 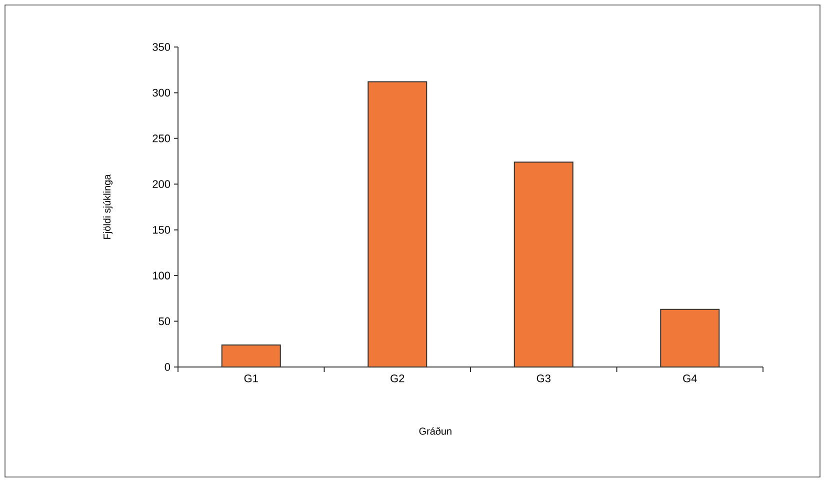 What do you see at coordinates (167, 367) in the screenshot?
I see `y-tick-label: 0` at bounding box center [167, 367].